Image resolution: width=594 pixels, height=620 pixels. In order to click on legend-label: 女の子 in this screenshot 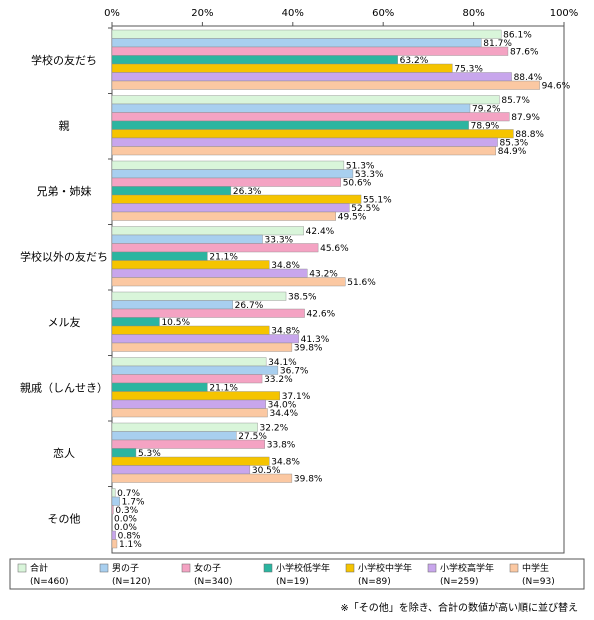, I will do `click(207, 568)`.